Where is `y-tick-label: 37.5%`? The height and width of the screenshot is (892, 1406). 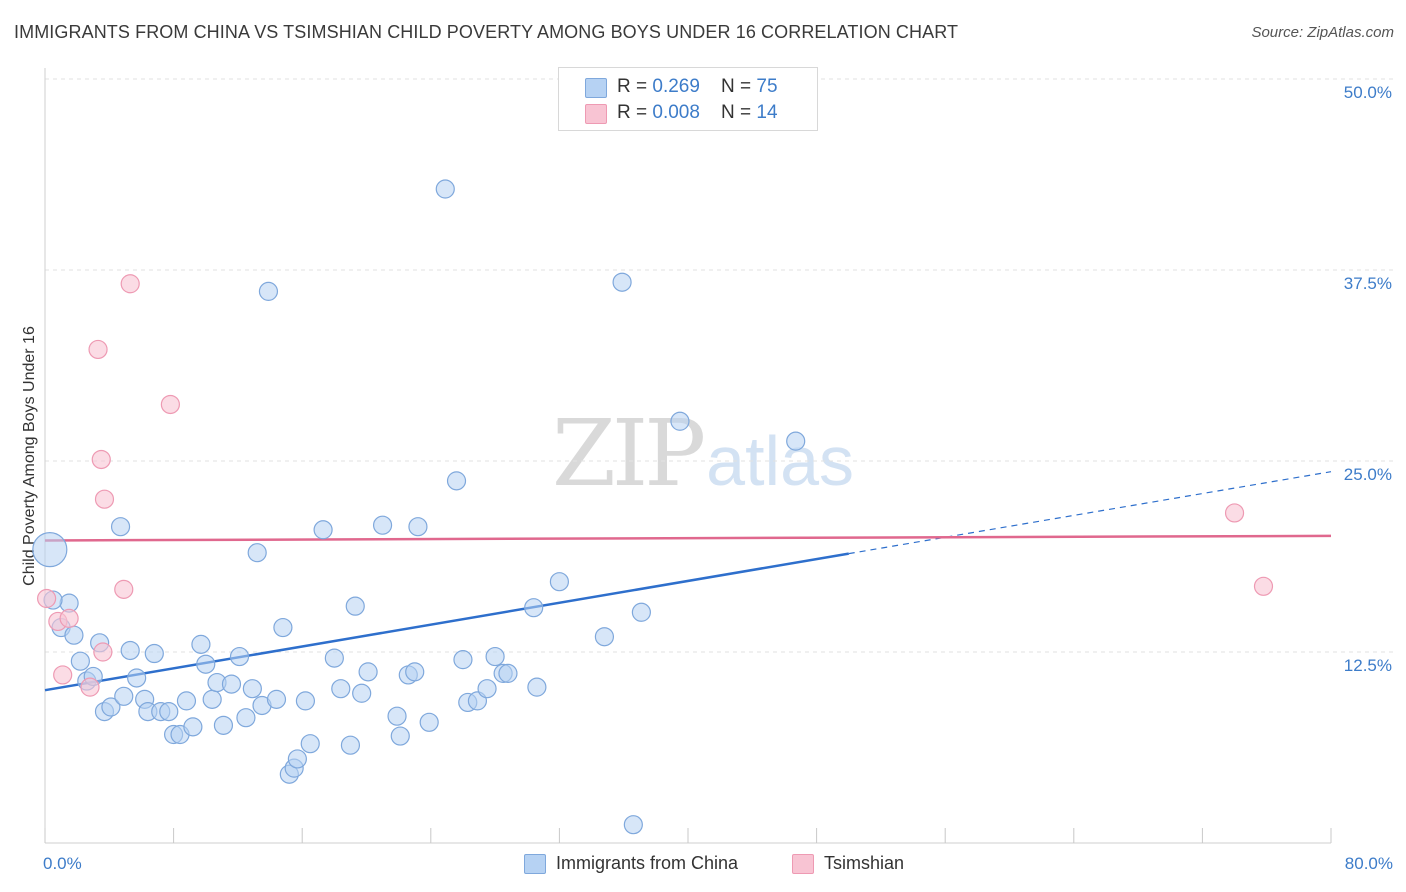
y-tick-label: 37.5% is located at coordinates (1368, 283).